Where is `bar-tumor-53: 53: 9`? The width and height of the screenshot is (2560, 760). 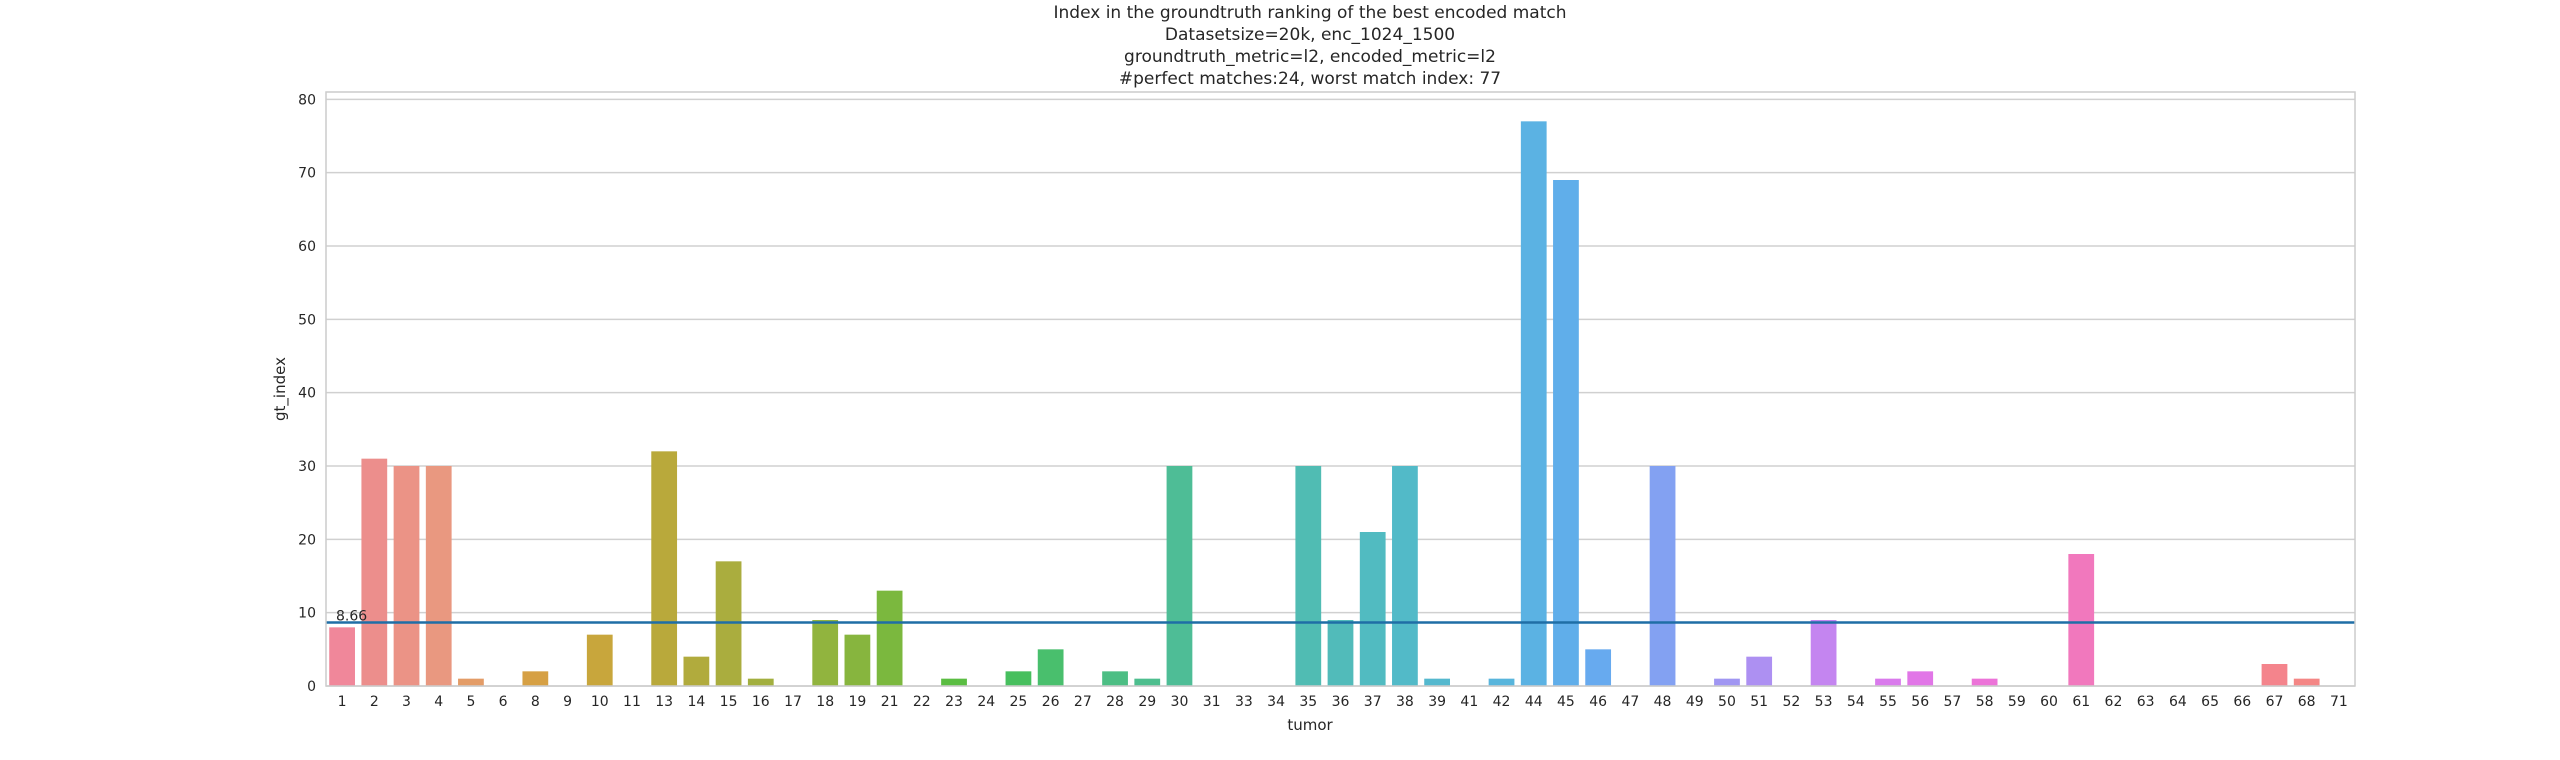 bar-tumor-53: 53: 9 is located at coordinates (1823, 653).